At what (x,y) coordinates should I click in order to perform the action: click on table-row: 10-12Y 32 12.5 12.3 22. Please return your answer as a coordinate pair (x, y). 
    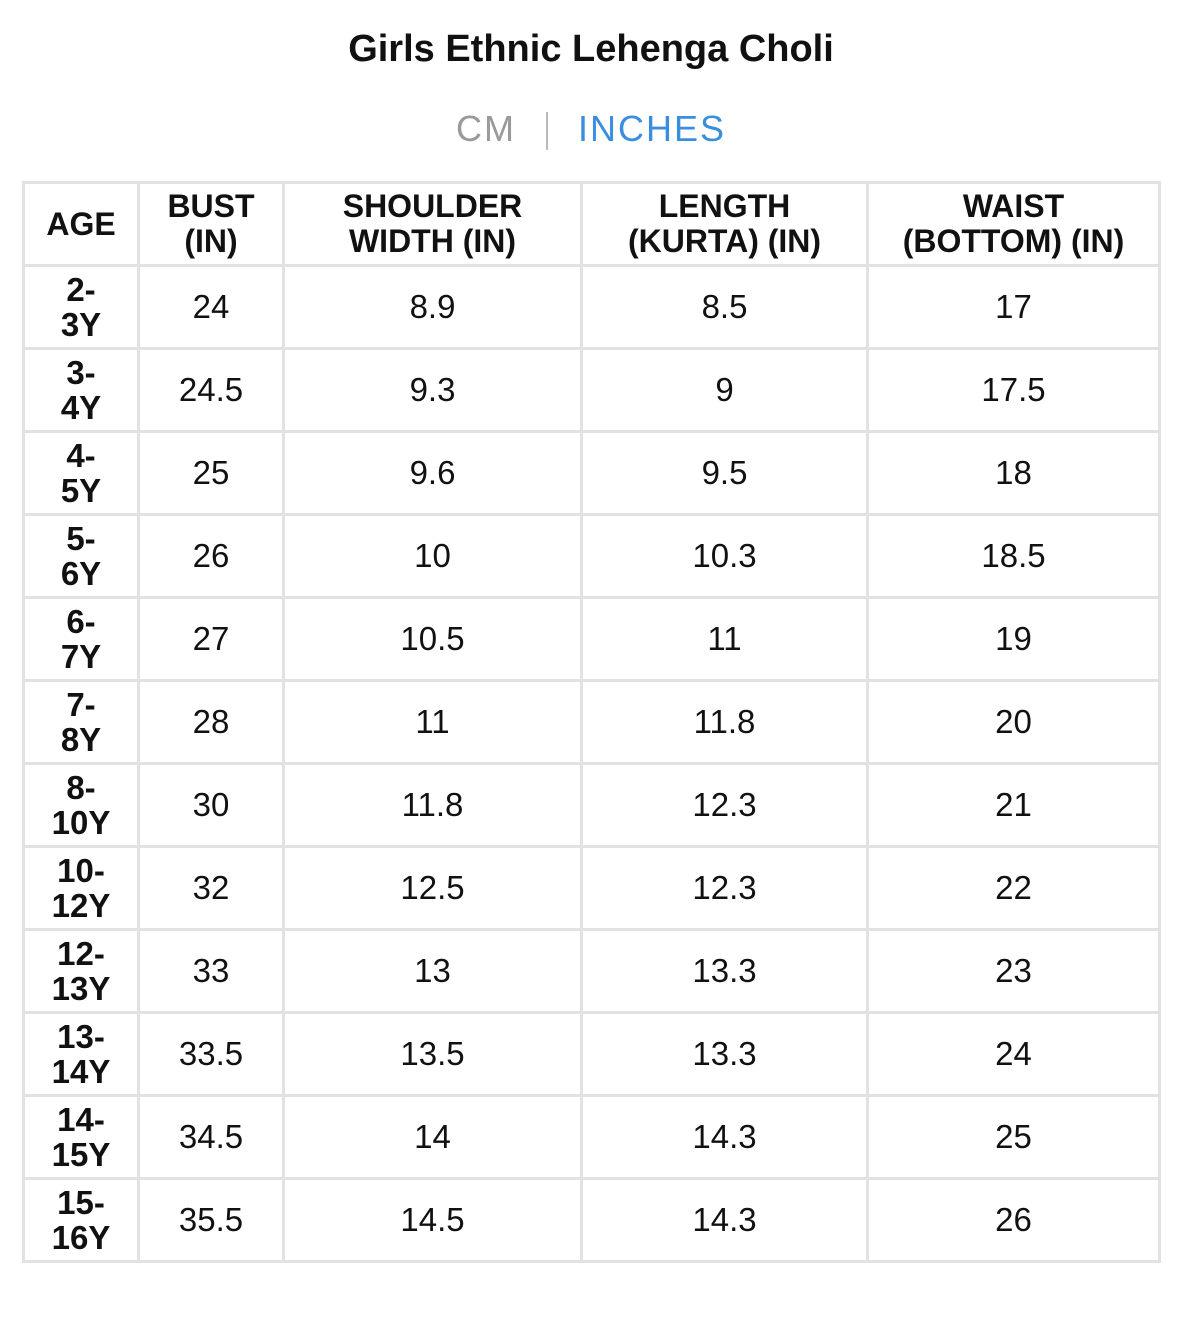
    Looking at the image, I should click on (591, 888).